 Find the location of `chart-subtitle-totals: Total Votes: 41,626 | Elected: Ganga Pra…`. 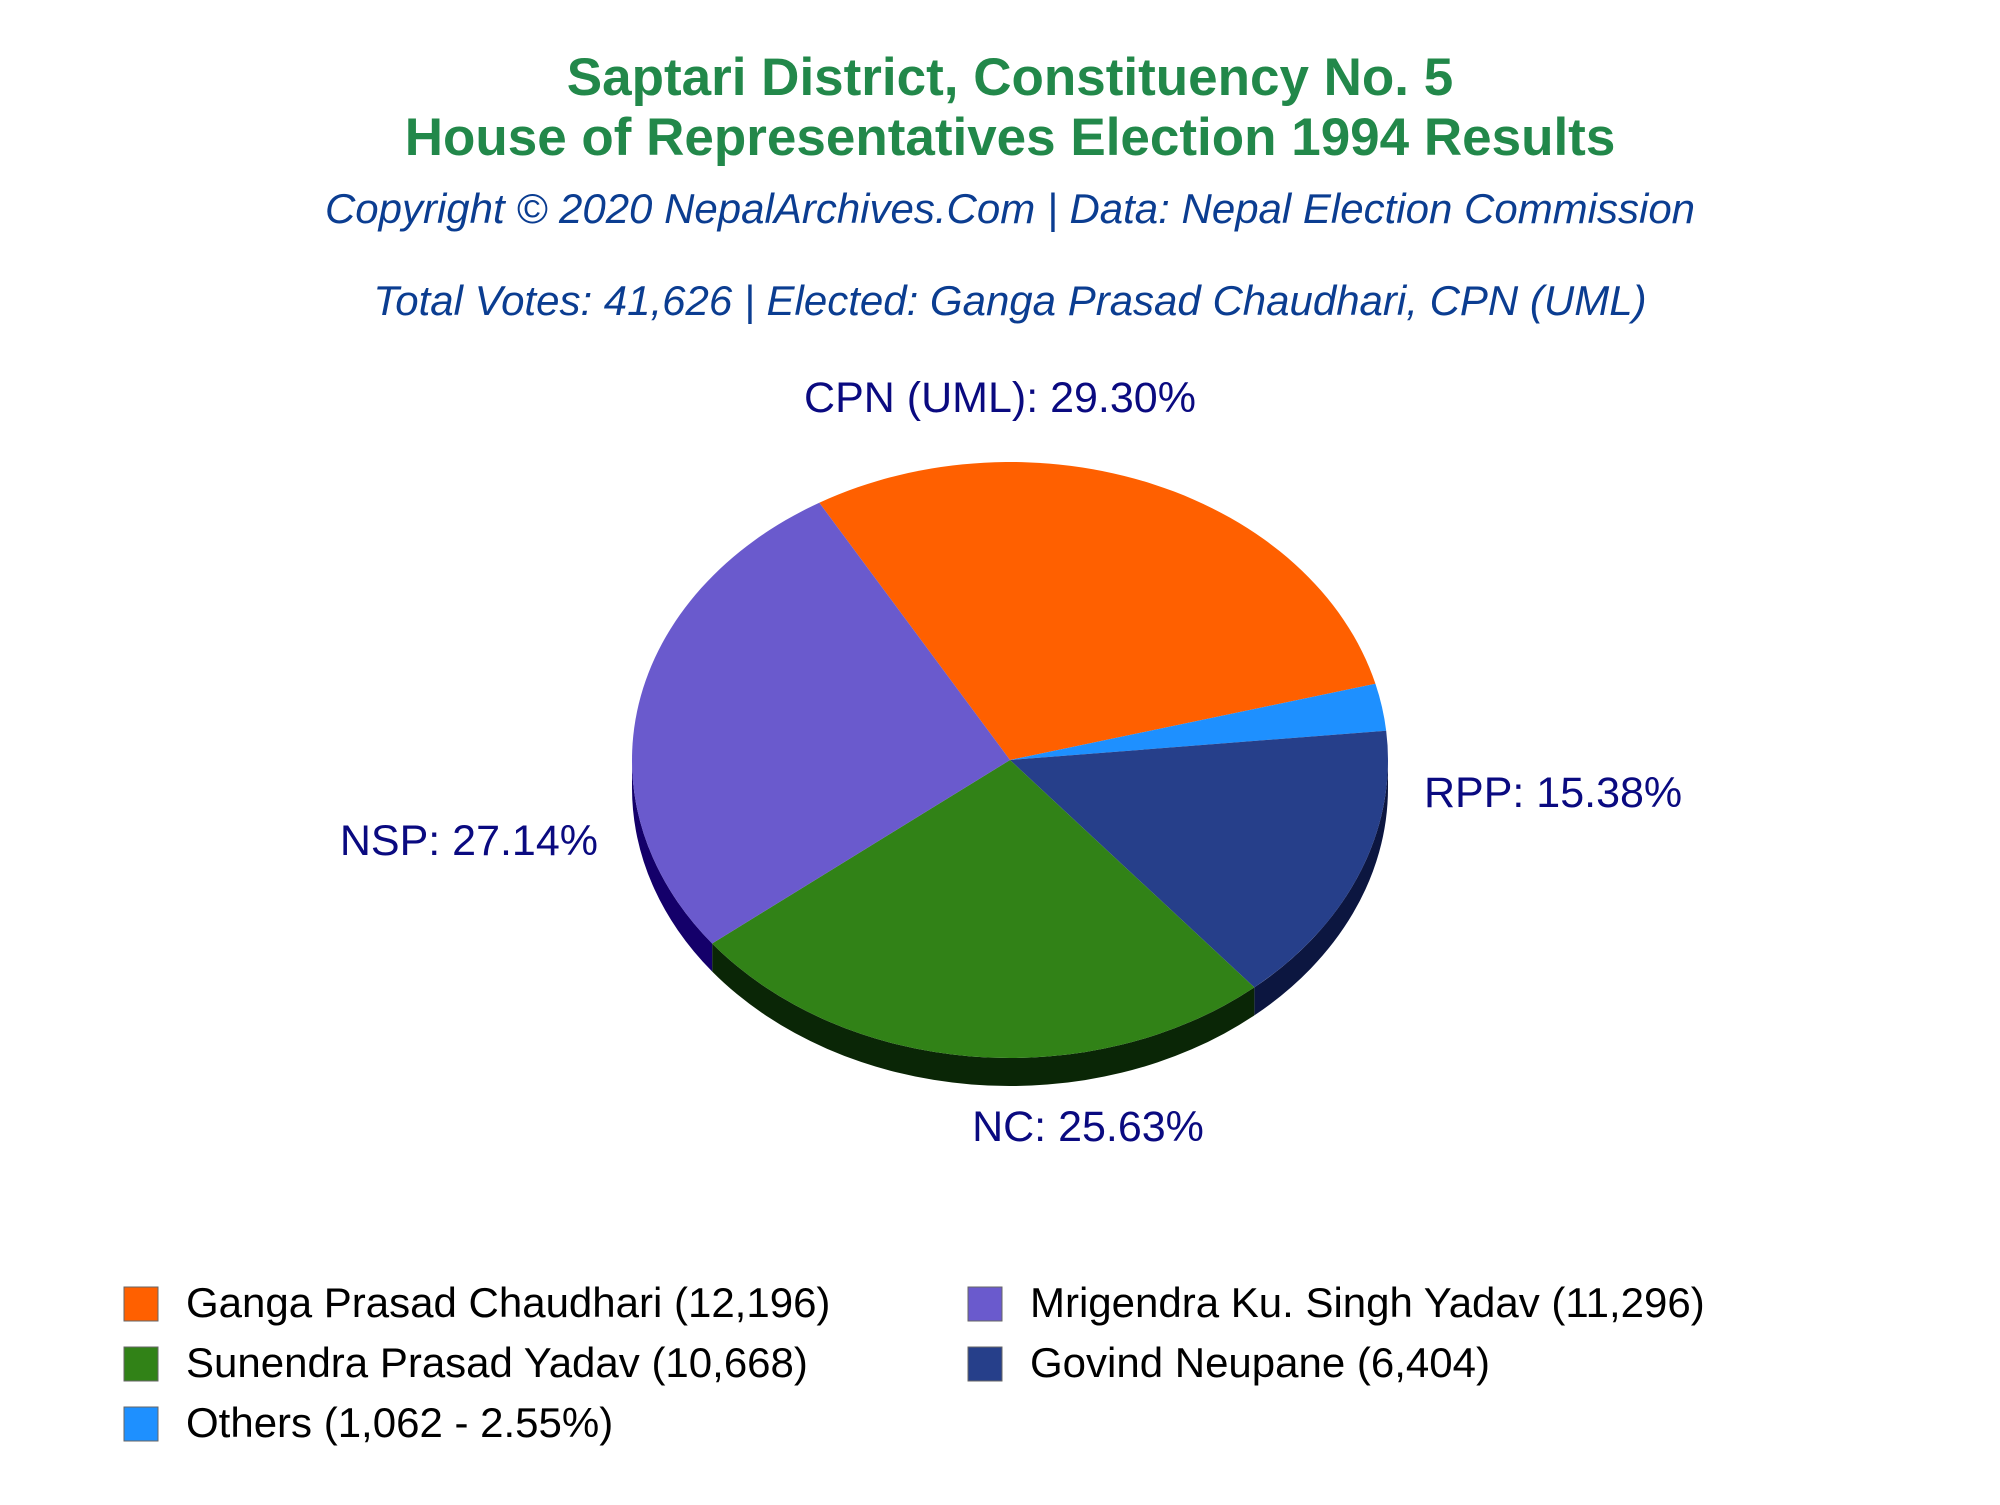

chart-subtitle-totals: Total Votes: 41,626 | Elected: Ganga Pra… is located at coordinates (1009, 301).